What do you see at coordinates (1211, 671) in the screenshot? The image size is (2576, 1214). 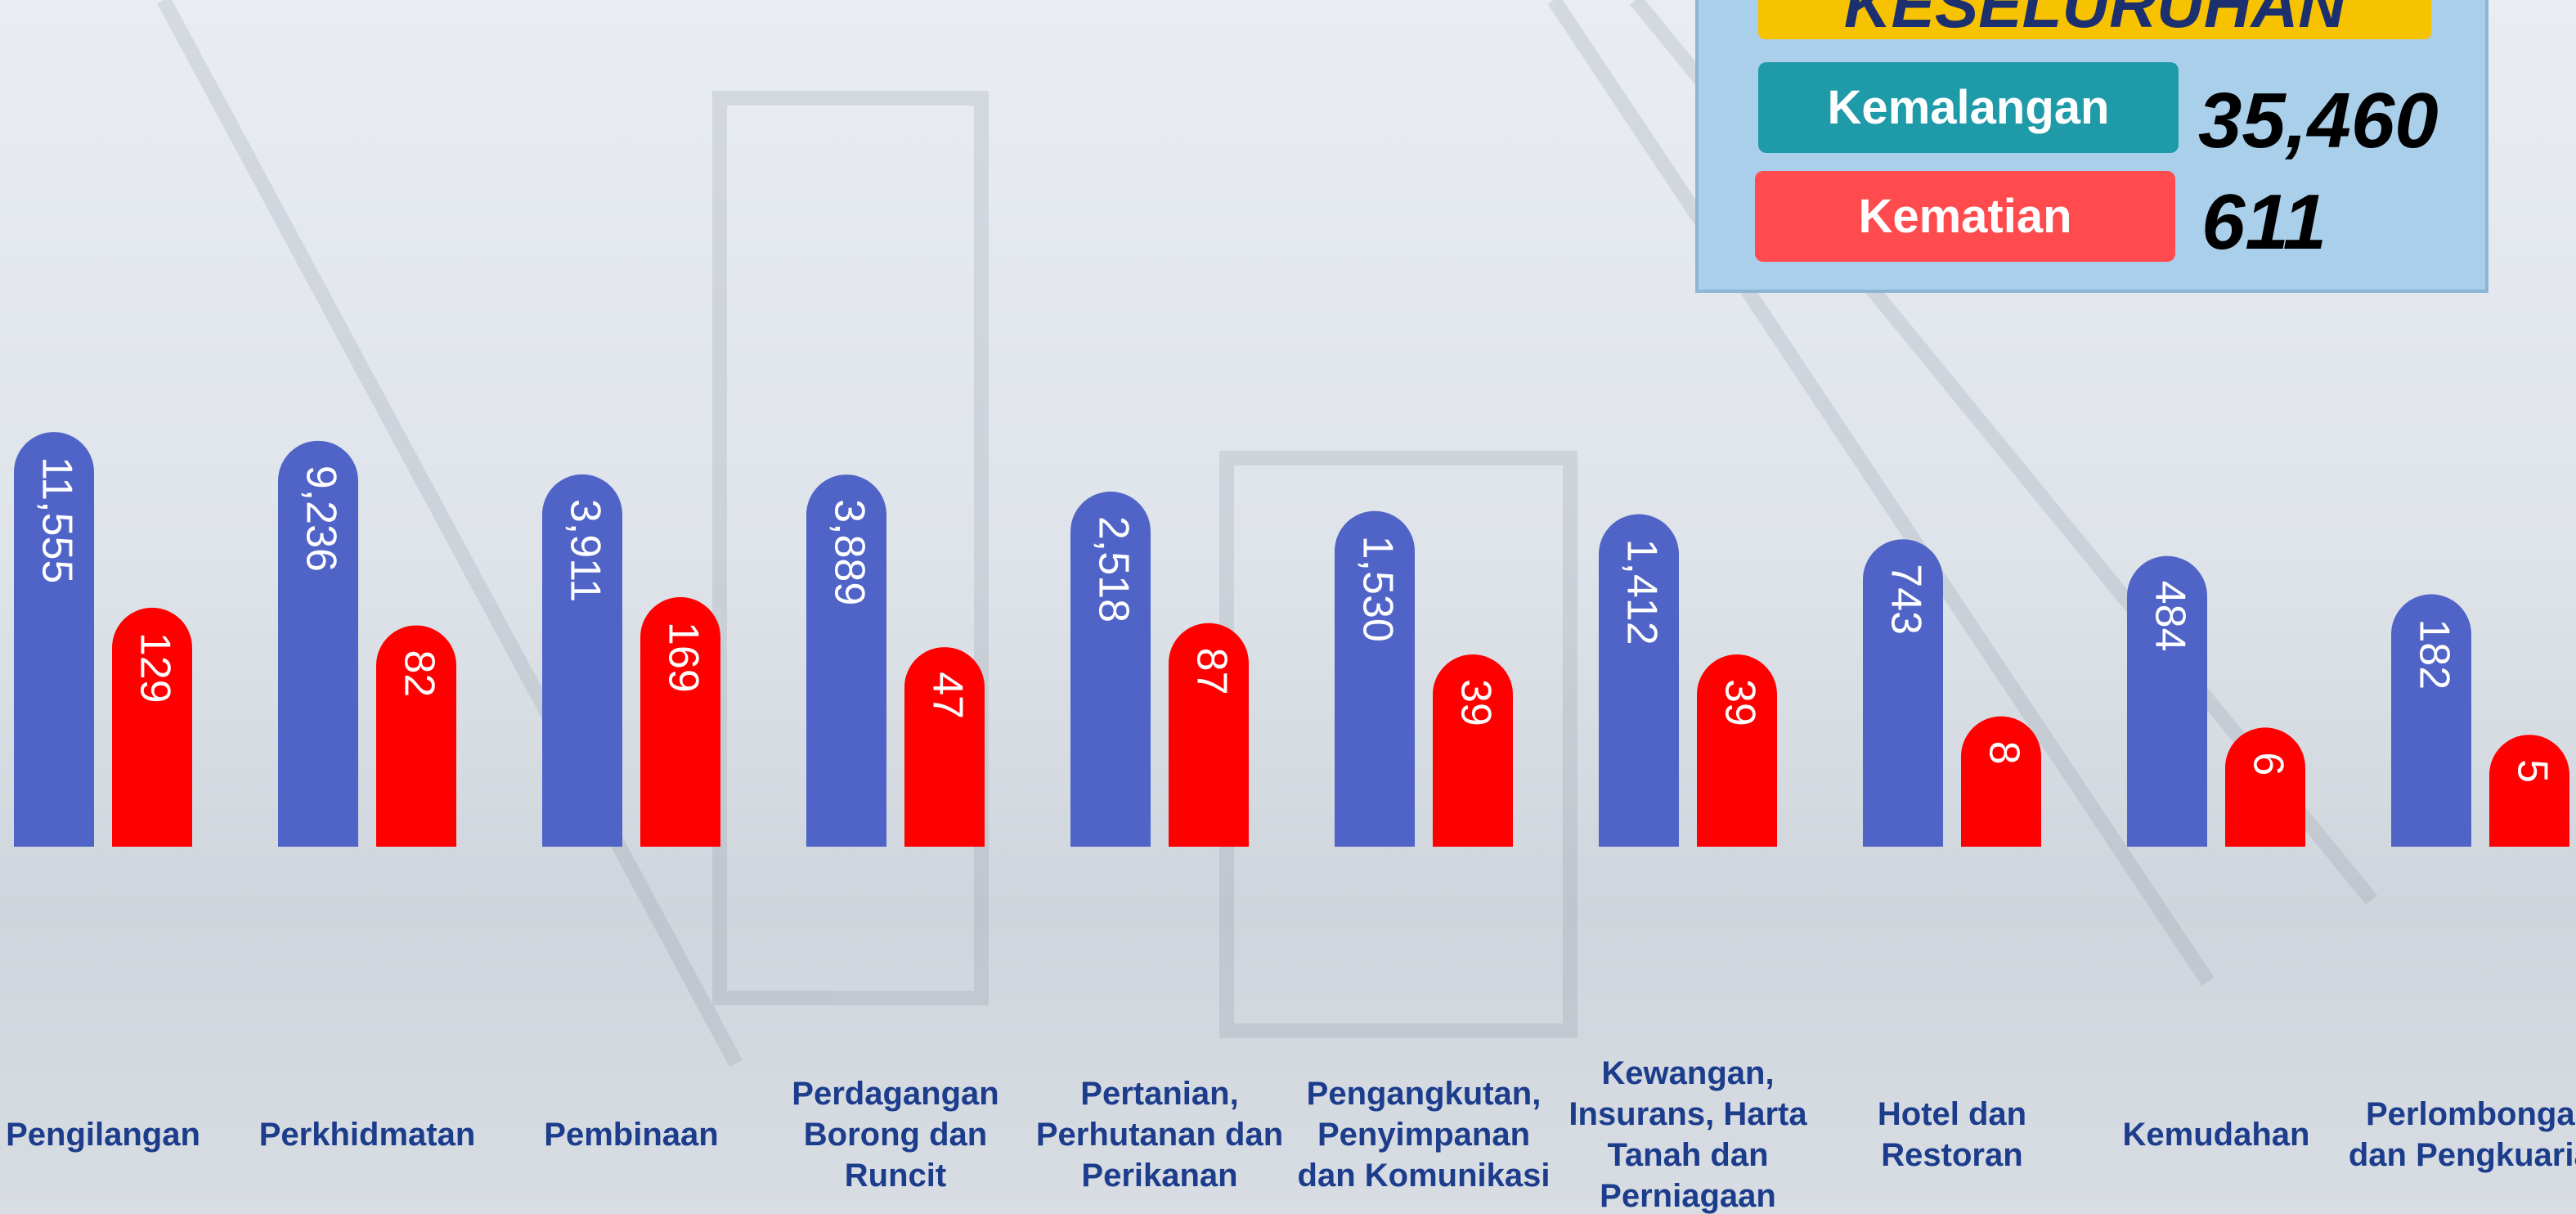 I see `data-label: 87` at bounding box center [1211, 671].